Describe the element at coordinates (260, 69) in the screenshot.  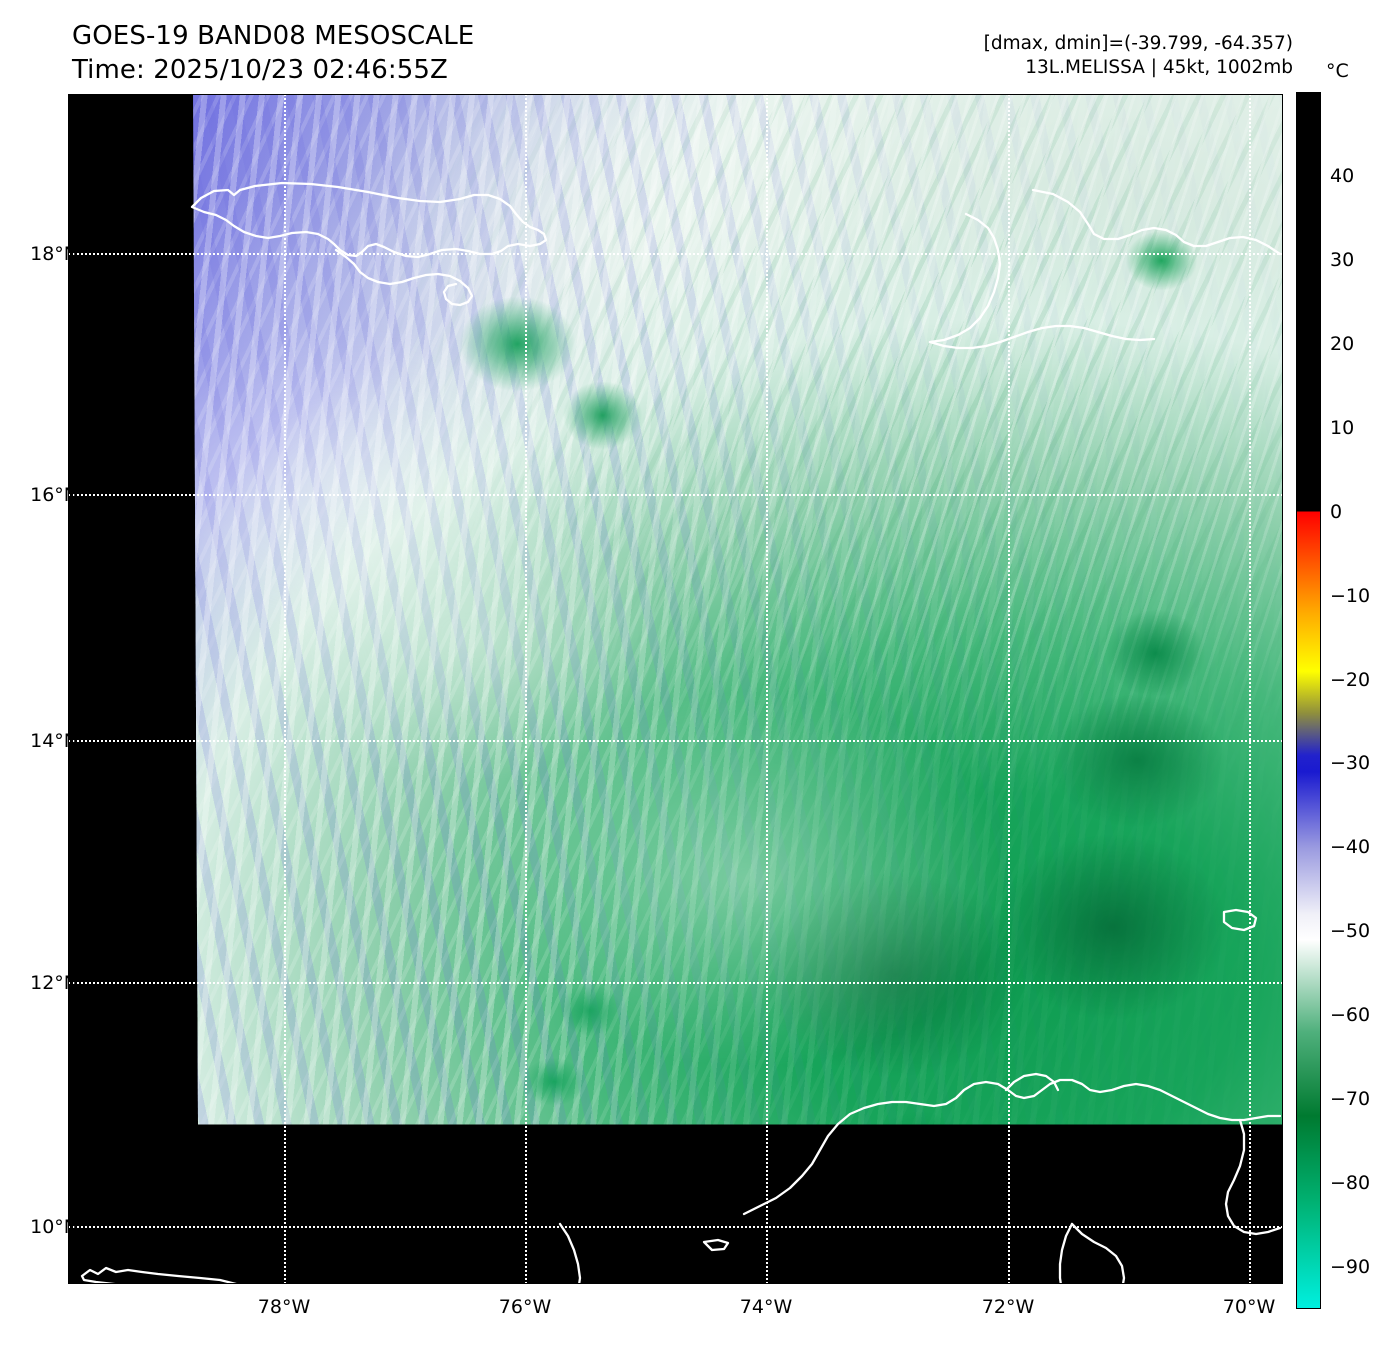
I see `timestamp-label: Time: 2025/10/23 02:46:55Z` at that location.